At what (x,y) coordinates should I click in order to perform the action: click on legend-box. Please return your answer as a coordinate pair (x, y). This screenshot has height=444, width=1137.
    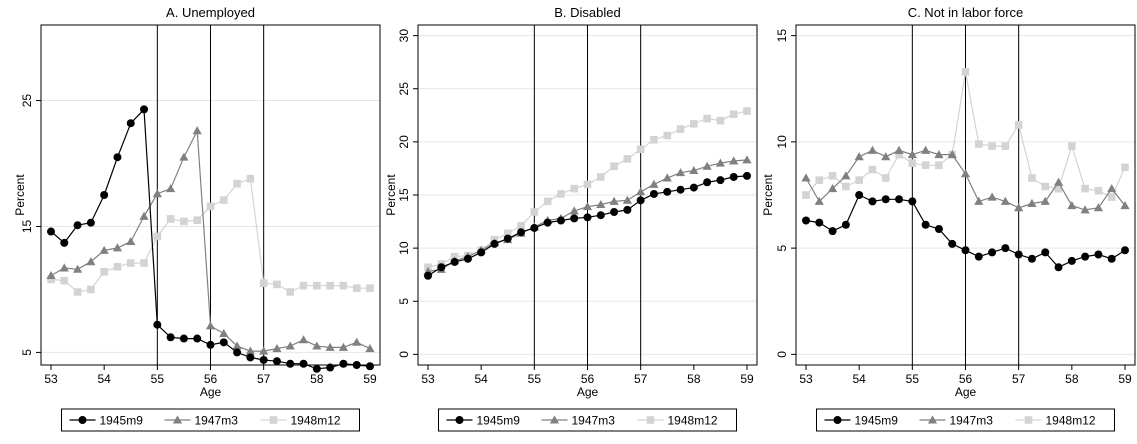
    Looking at the image, I should click on (587, 420).